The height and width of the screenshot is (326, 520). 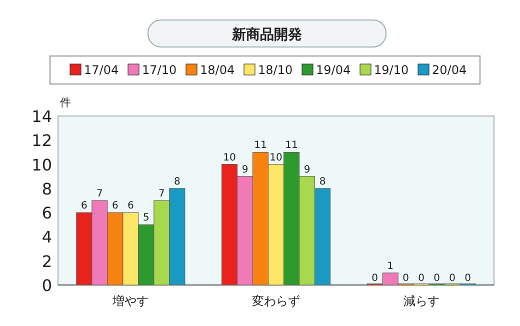 What do you see at coordinates (47, 261) in the screenshot?
I see `y-tick-label: 2` at bounding box center [47, 261].